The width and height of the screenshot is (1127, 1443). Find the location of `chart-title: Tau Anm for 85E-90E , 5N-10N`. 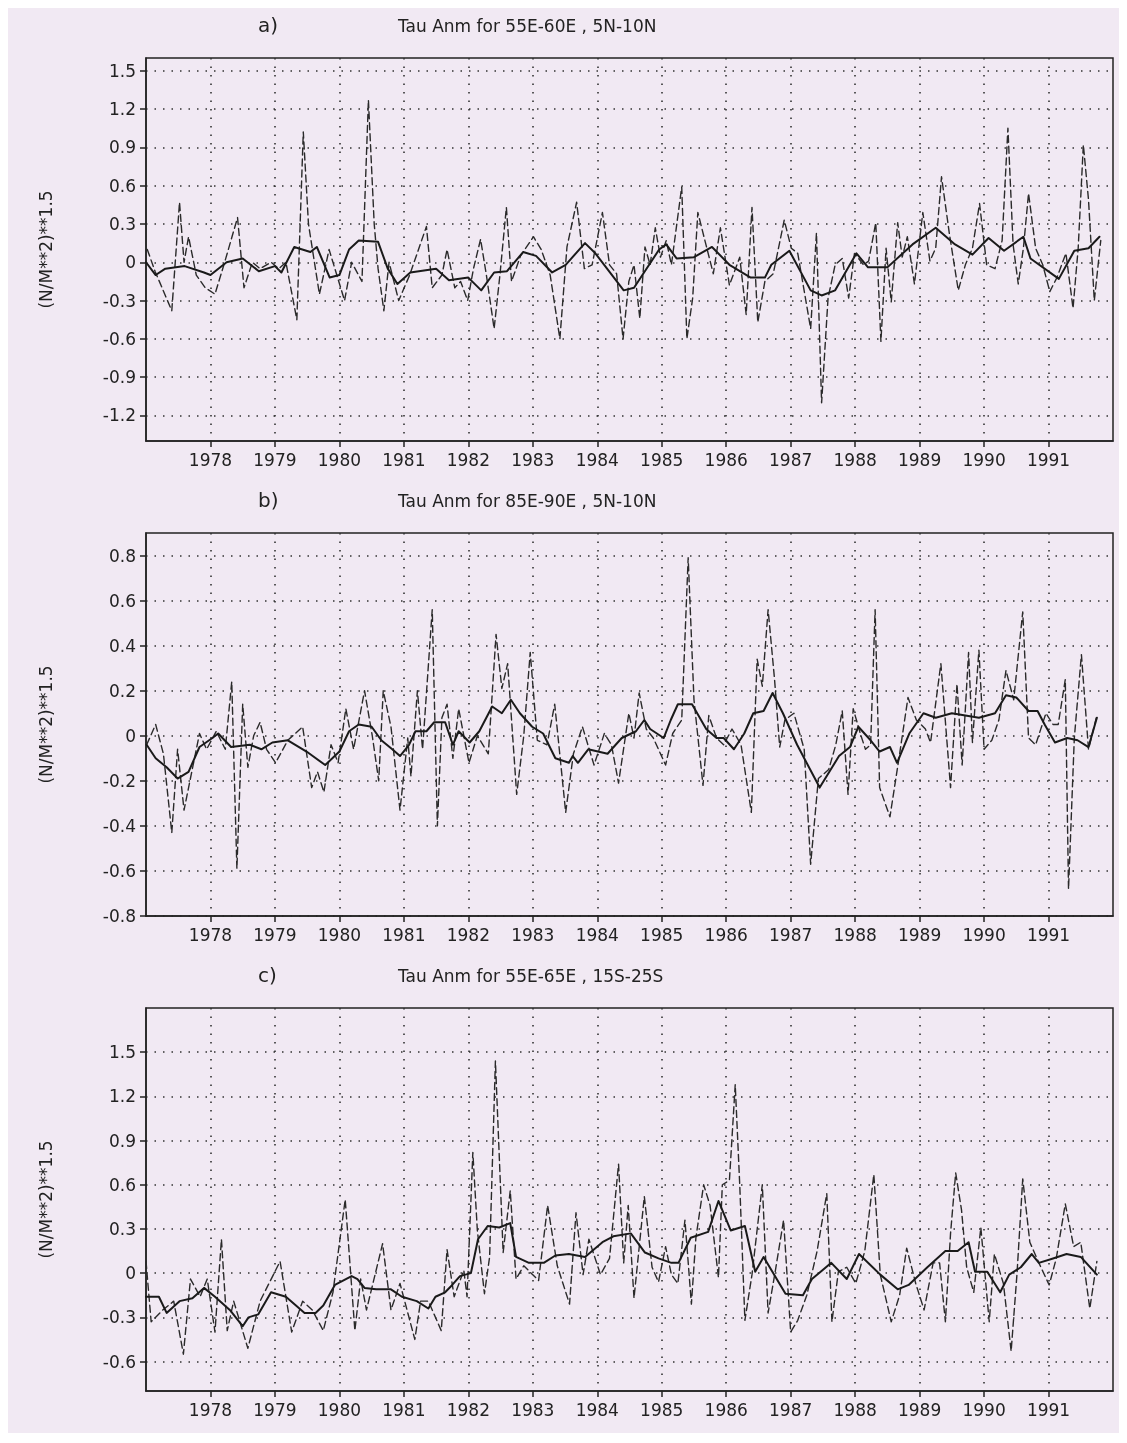

chart-title: Tau Anm for 85E-90E , 5N-10N is located at coordinates (527, 500).